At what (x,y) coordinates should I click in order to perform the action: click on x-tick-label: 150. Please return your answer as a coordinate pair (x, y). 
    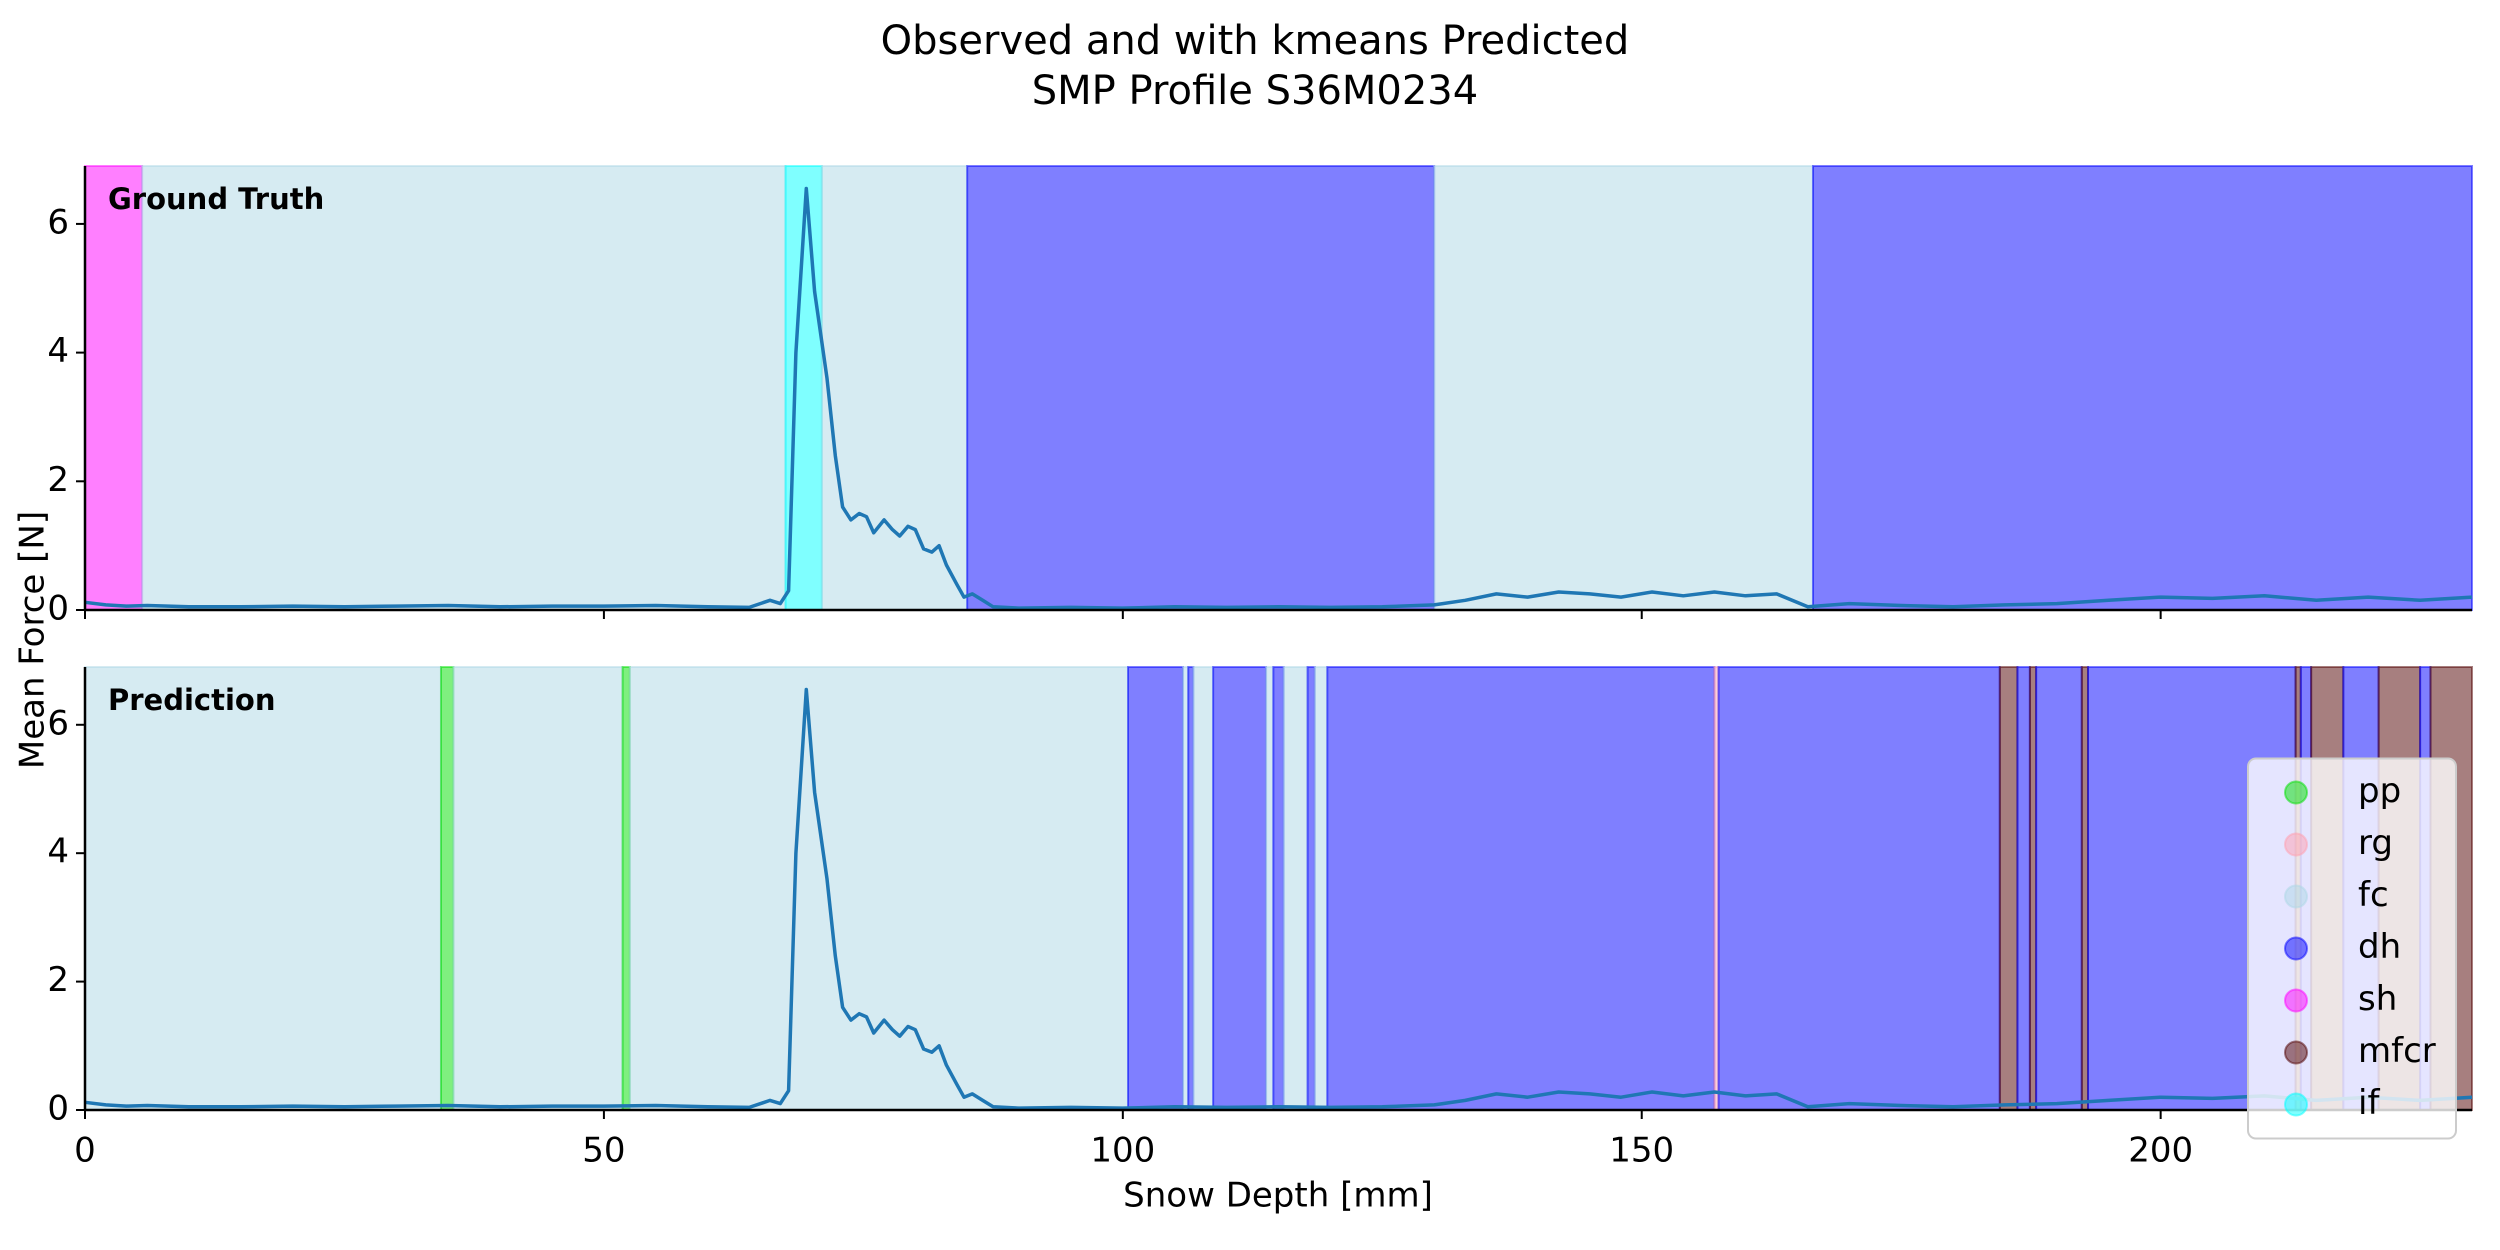
    Looking at the image, I should click on (1641, 1151).